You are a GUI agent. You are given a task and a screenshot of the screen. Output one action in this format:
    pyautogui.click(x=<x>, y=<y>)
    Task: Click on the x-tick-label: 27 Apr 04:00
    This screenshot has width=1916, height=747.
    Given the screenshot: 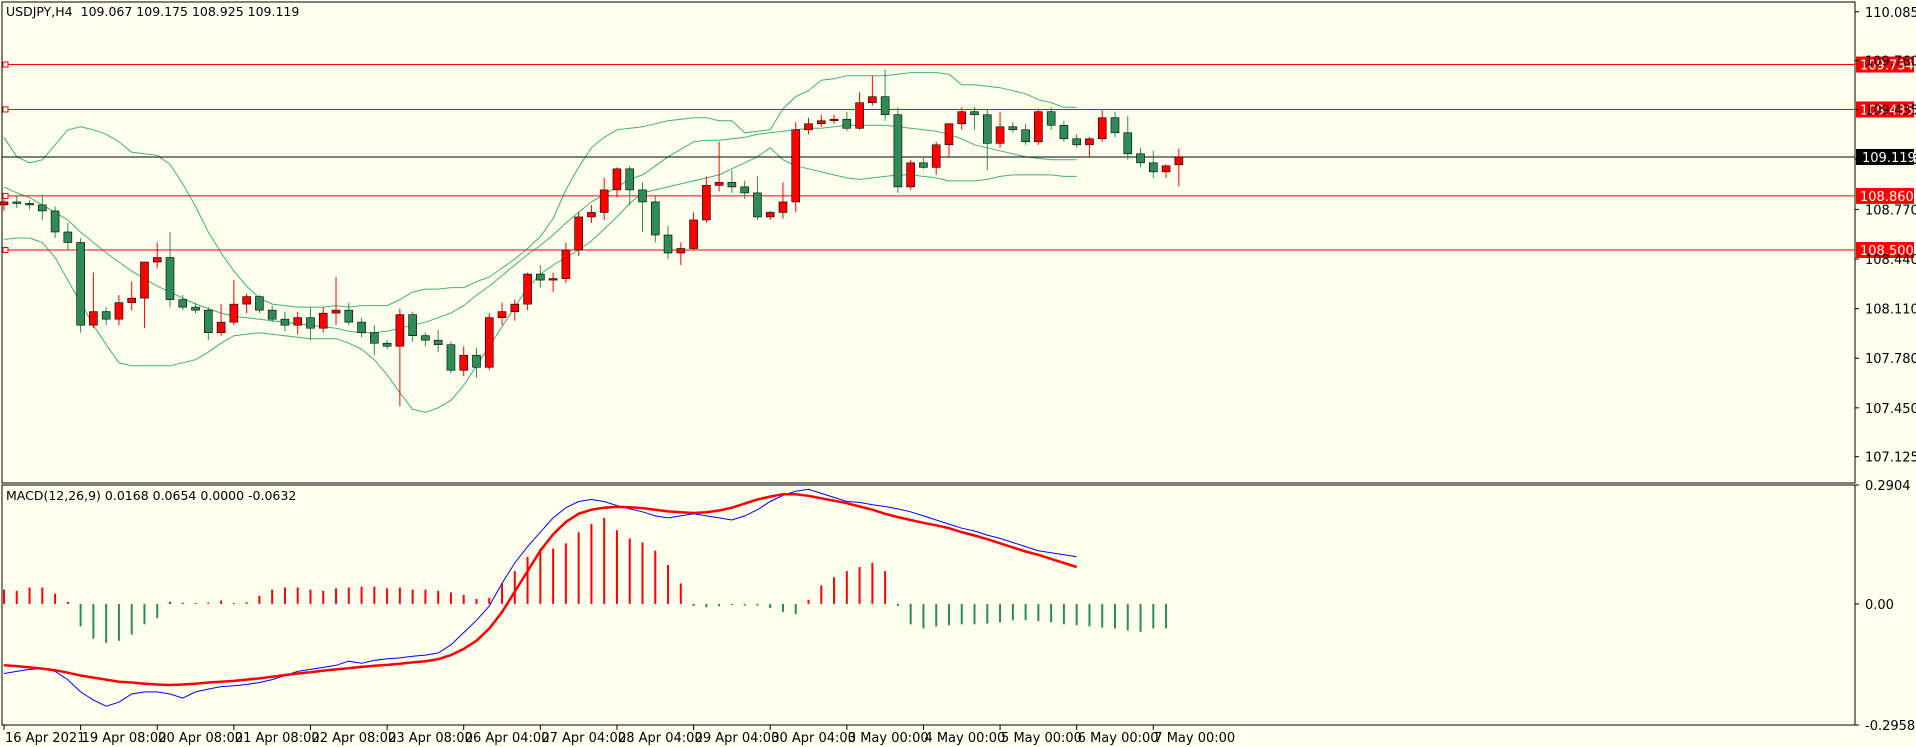 What is the action you would take?
    pyautogui.click(x=583, y=738)
    